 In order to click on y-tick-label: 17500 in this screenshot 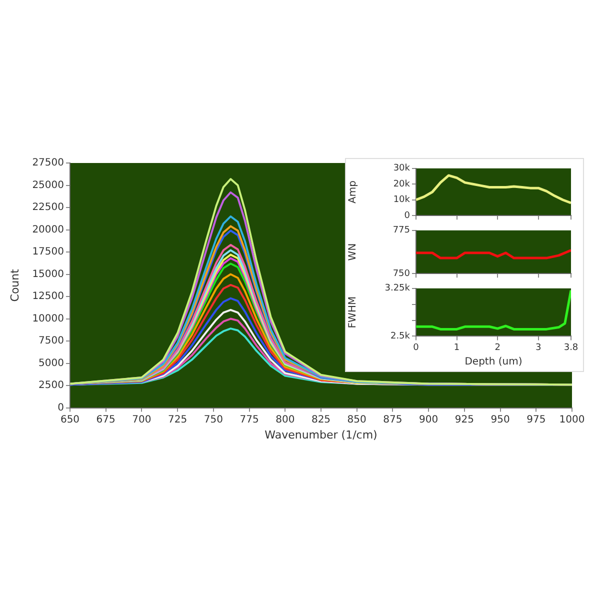, I will do `click(48, 252)`.